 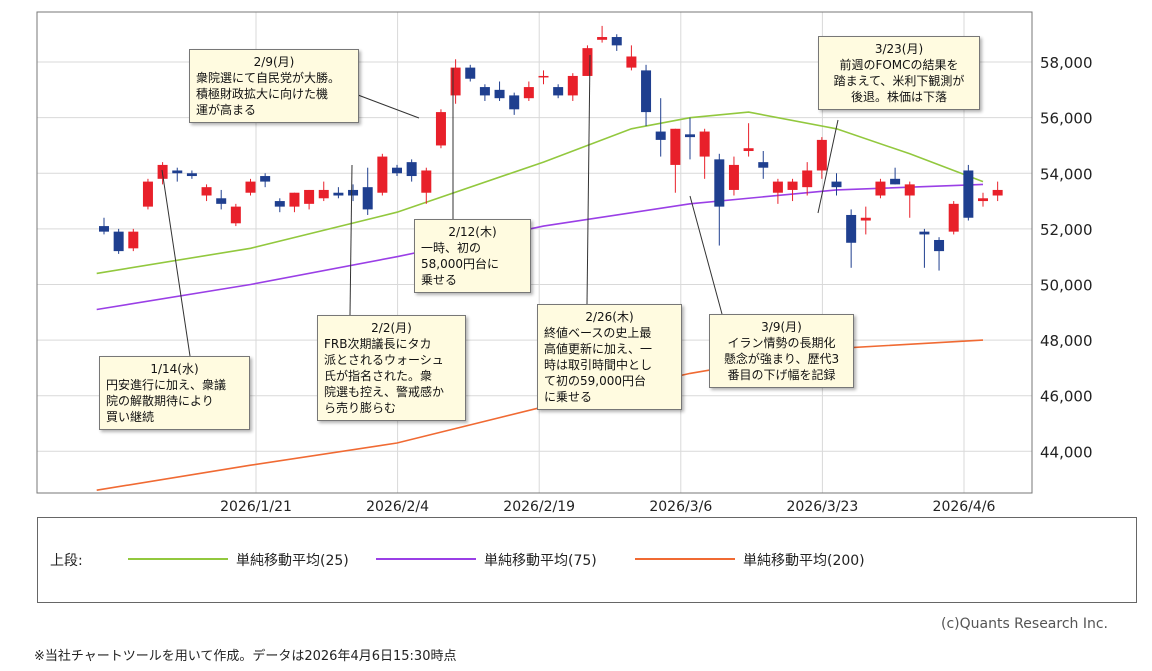 What do you see at coordinates (472, 256) in the screenshot?
I see `annotation-feb12: 2/12(木) 一時、初の 58,000円台に 乗せる` at bounding box center [472, 256].